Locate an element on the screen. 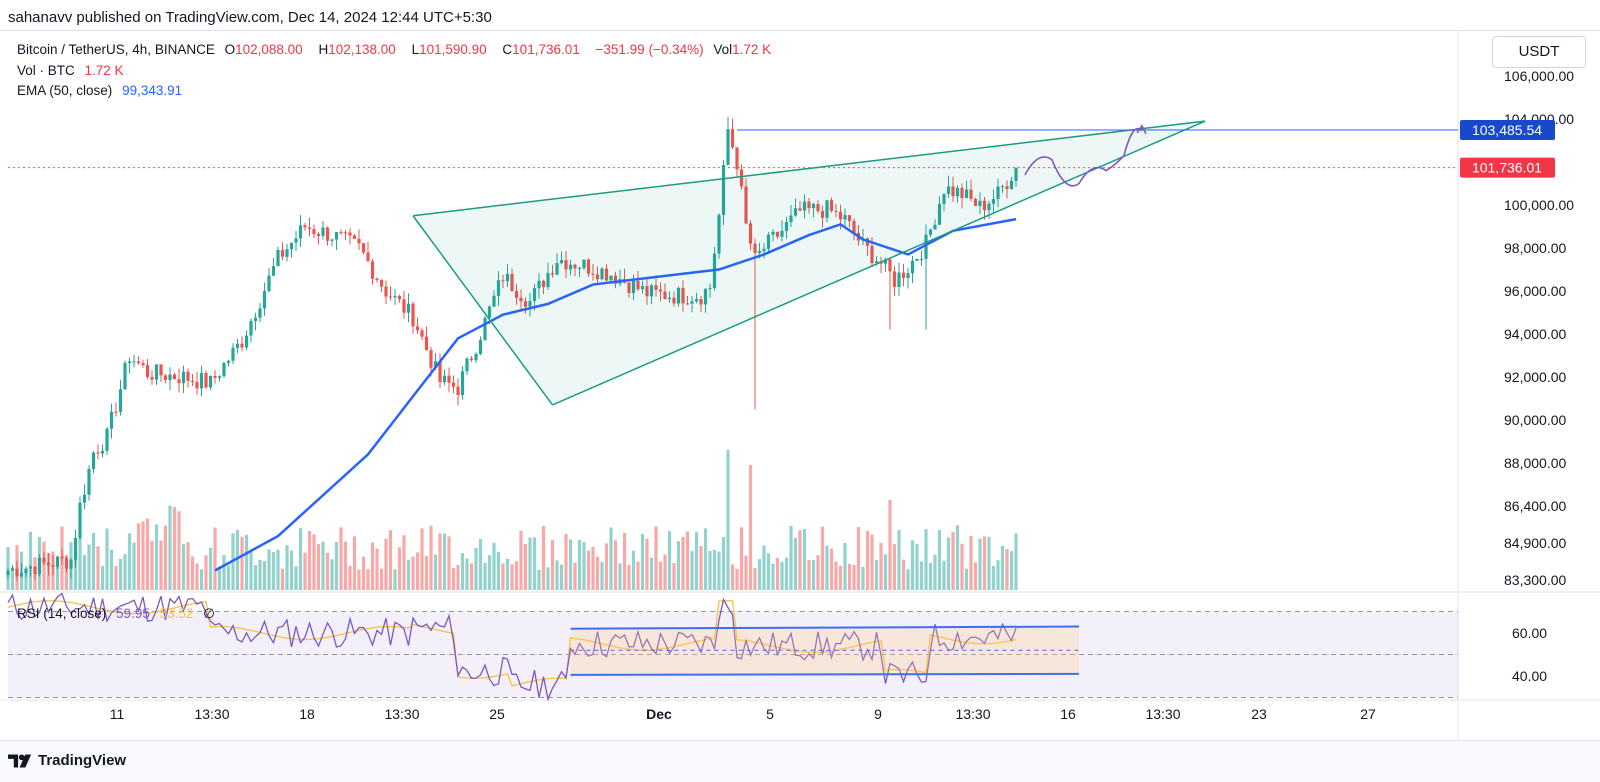 This screenshot has width=1600, height=782. time-tick-label: 27 is located at coordinates (1368, 714).